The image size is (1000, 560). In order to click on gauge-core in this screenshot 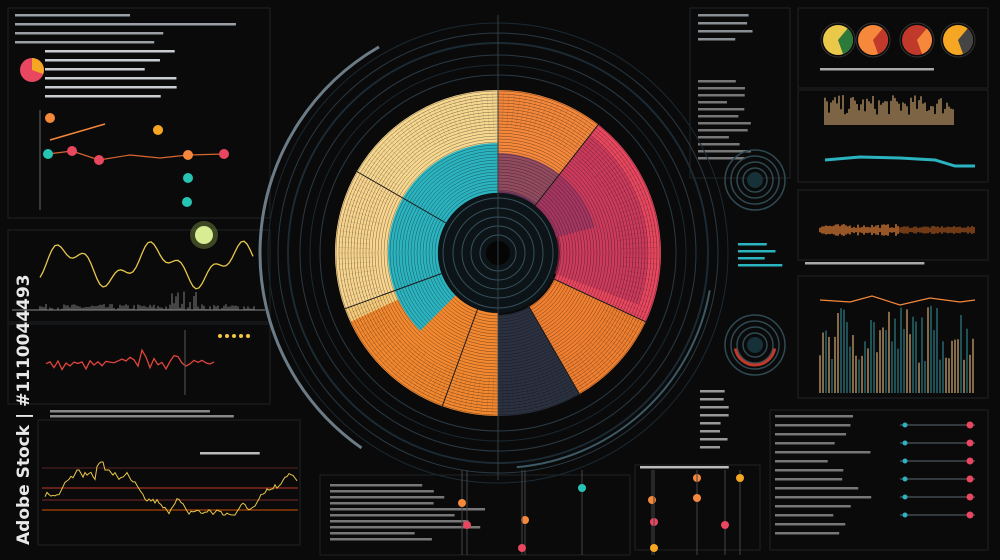, I will do `click(755, 345)`.